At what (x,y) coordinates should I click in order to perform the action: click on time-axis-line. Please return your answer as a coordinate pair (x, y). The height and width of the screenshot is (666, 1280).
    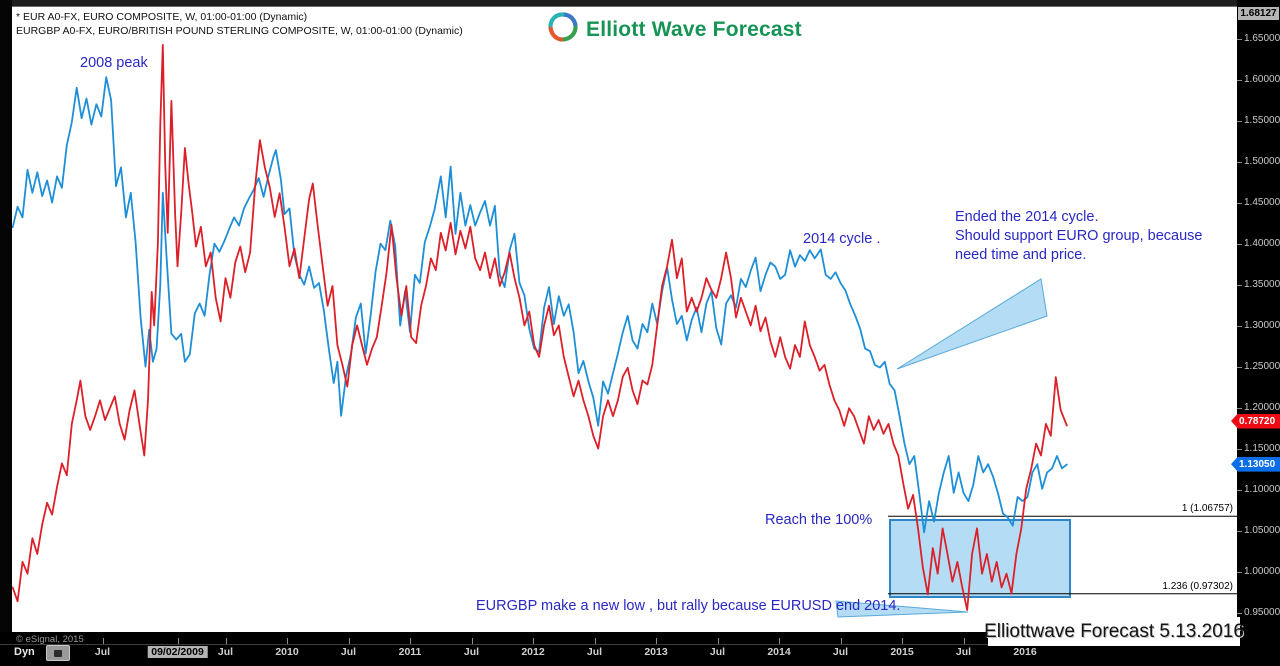
    Looking at the image, I should click on (618, 644).